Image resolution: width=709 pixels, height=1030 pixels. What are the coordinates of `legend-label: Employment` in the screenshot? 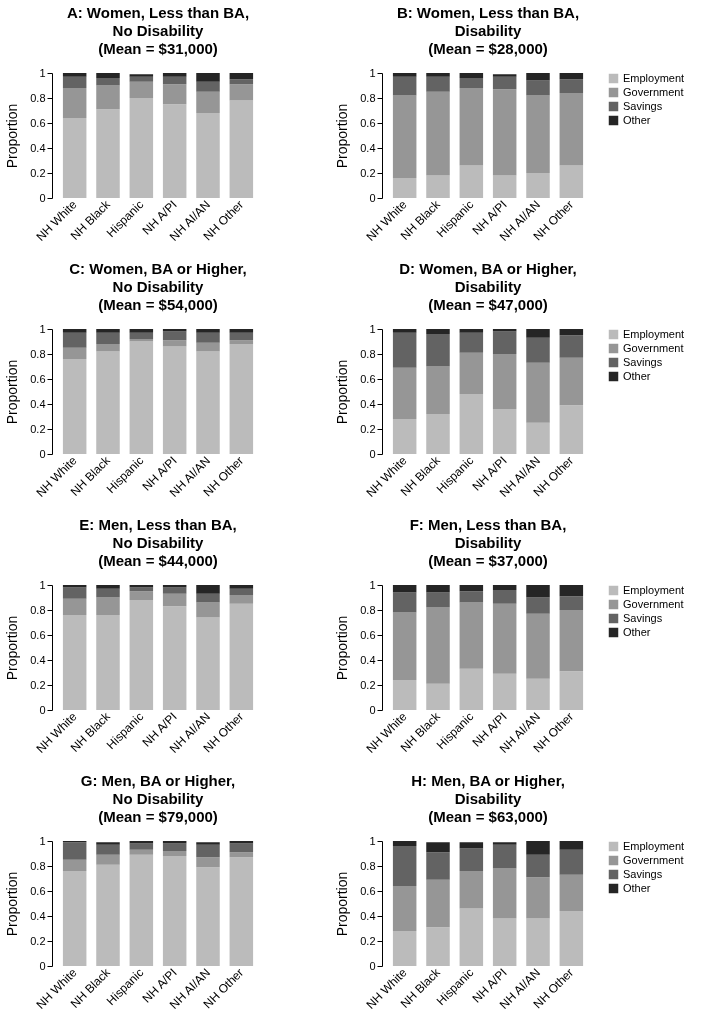 It's located at (654, 589).